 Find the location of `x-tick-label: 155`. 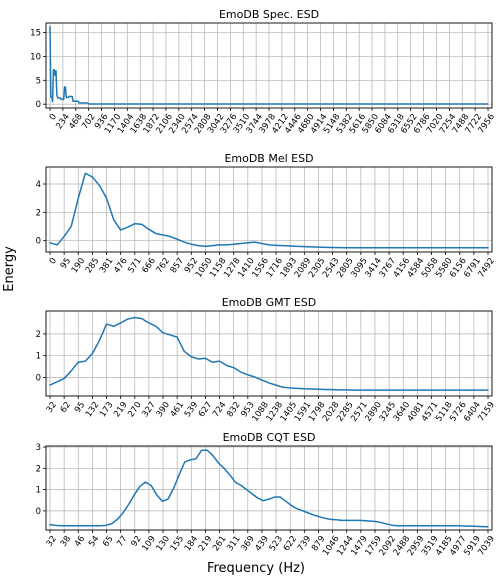

x-tick-label: 155 is located at coordinates (178, 543).